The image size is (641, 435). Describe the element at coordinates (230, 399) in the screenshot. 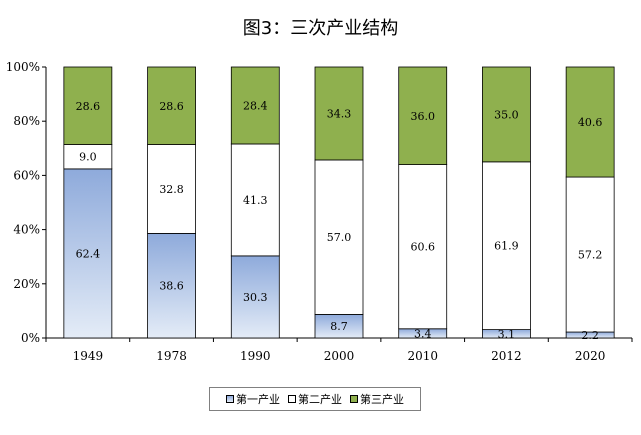

I see `legend-swatch-primary` at that location.